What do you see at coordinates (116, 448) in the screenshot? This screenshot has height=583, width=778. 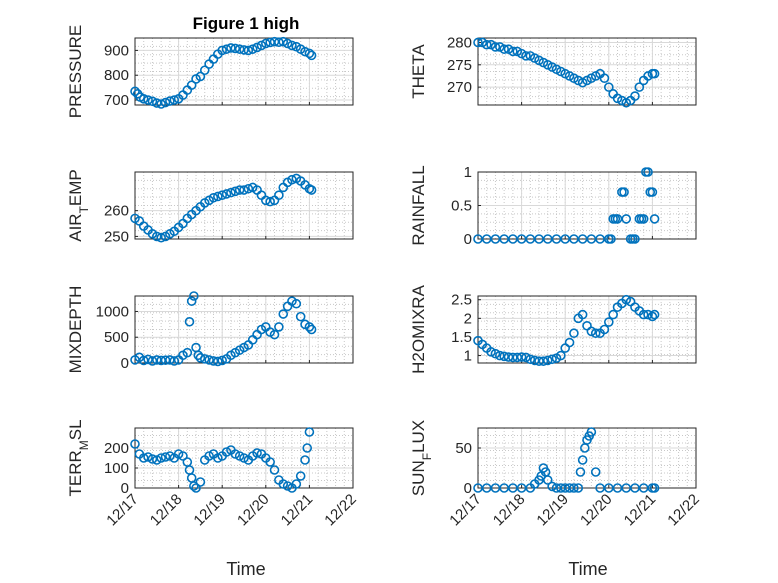 I see `y-tick-label: 200` at bounding box center [116, 448].